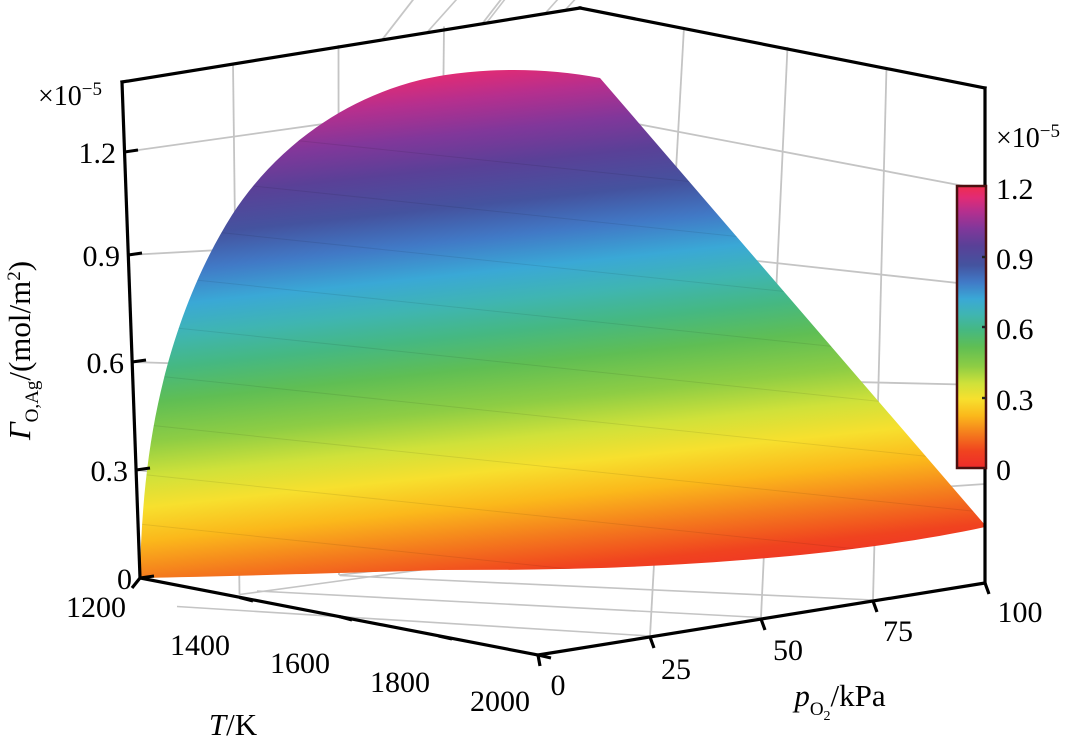 This screenshot has height=749, width=1080. Describe the element at coordinates (98, 153) in the screenshot. I see `z-tick-1.2: 1.2` at that location.